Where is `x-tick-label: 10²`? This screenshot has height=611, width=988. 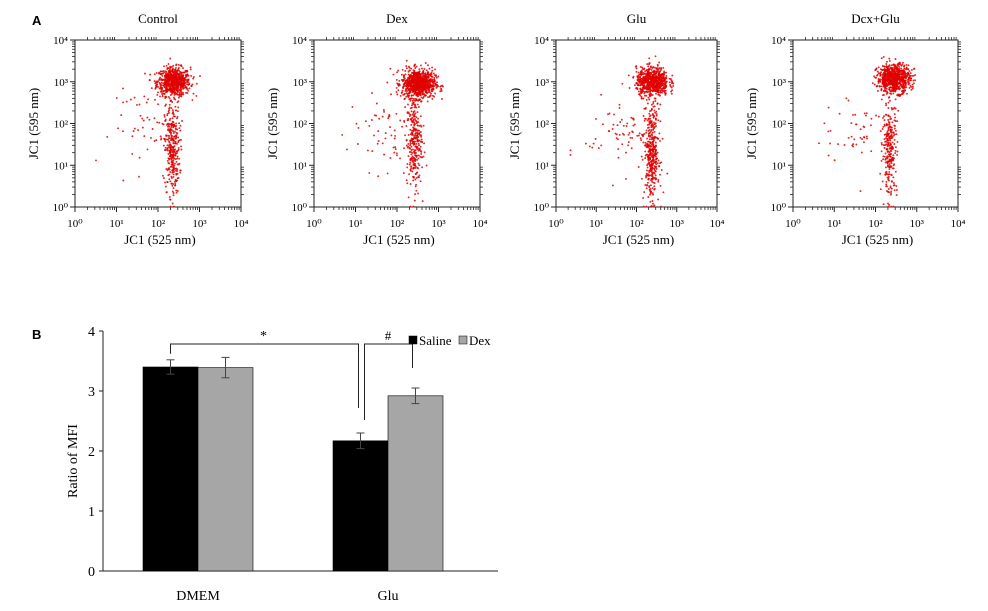 x-tick-label: 10² is located at coordinates (636, 224).